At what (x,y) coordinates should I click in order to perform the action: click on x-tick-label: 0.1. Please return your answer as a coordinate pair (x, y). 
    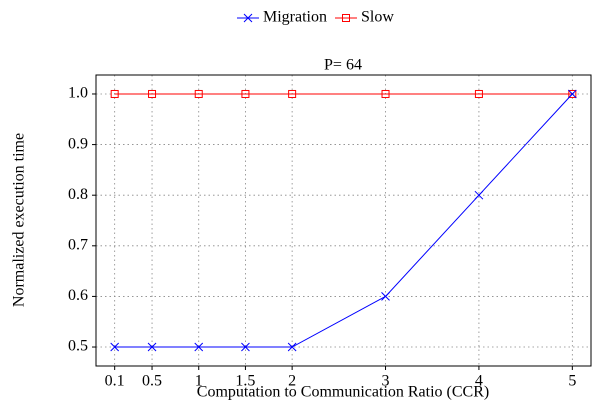
    Looking at the image, I should click on (115, 381).